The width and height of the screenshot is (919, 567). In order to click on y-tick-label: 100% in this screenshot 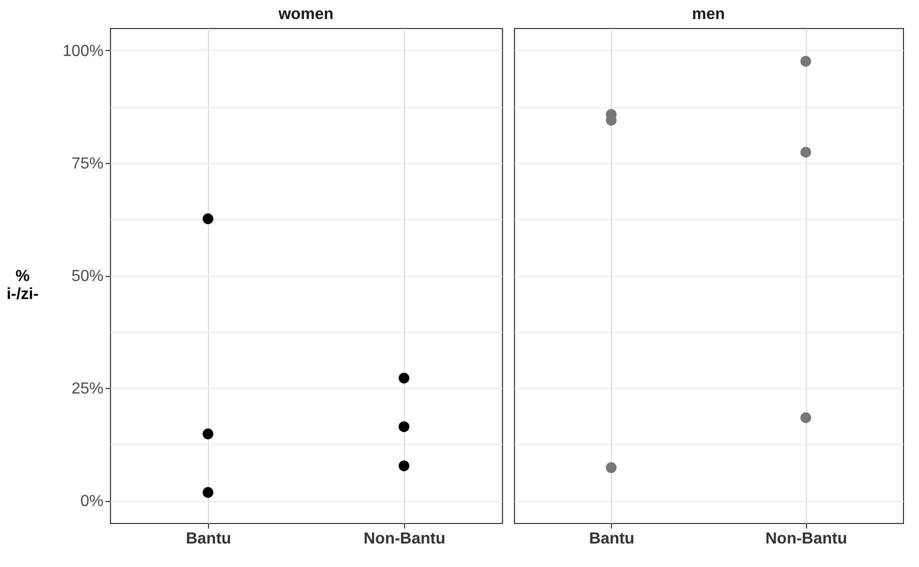, I will do `click(83, 51)`.